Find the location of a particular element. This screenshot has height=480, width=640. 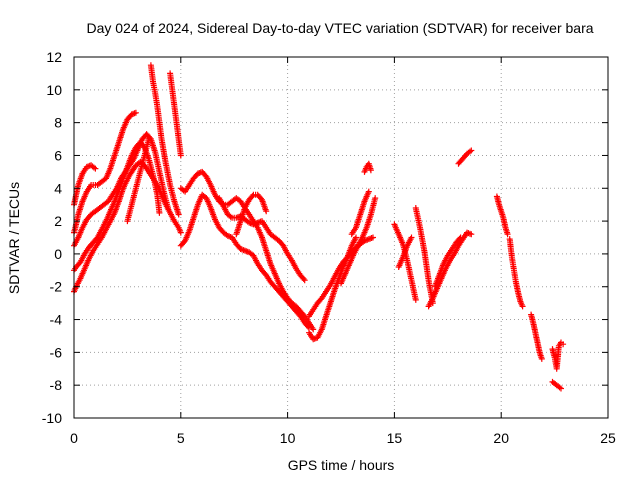

y-axis-label: SDTVAR / TECUs is located at coordinates (14, 238).